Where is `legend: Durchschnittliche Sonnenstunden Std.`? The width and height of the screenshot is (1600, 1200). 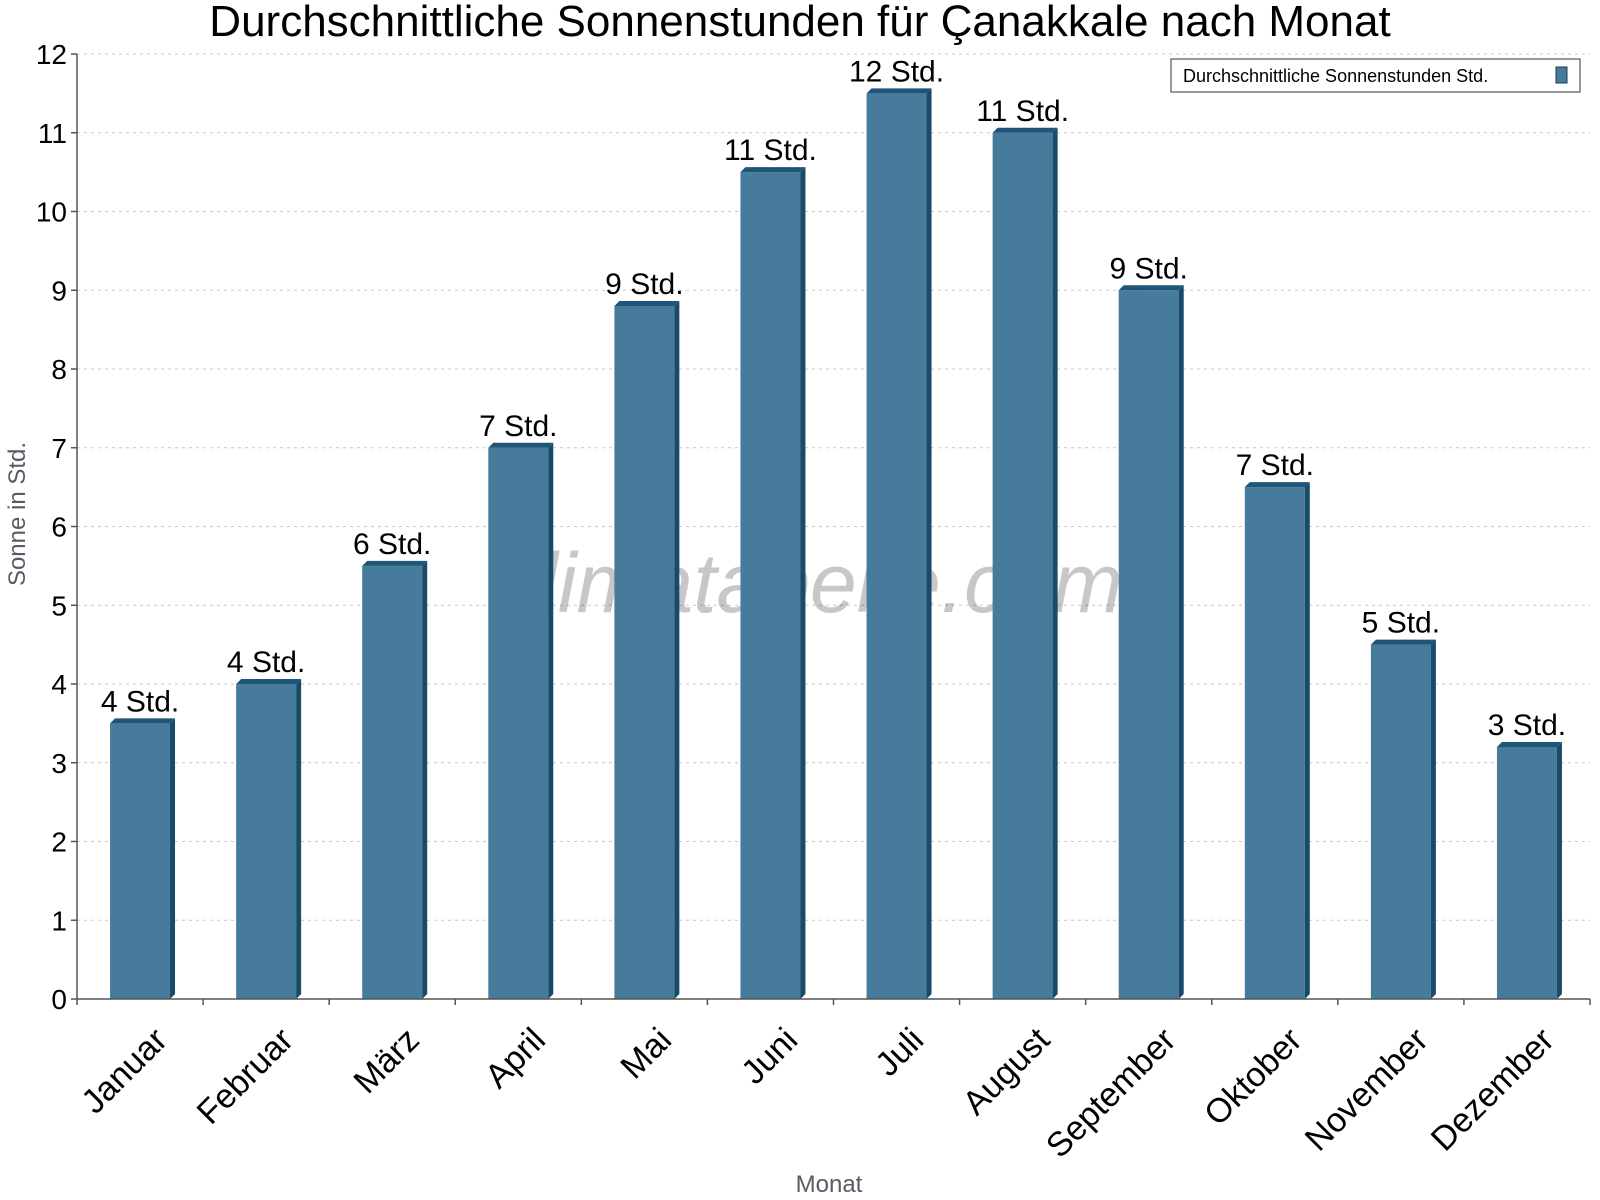 legend: Durchschnittliche Sonnenstunden Std. is located at coordinates (1375, 75).